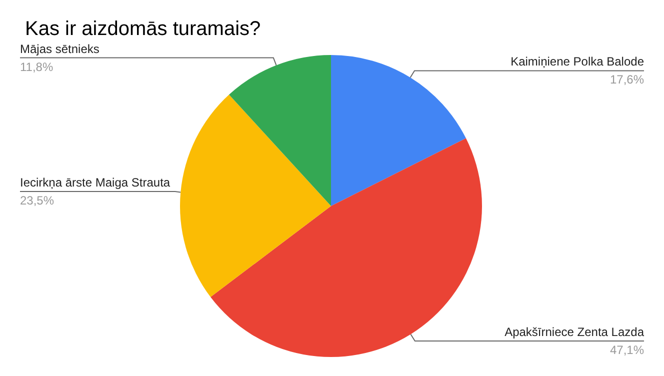 The width and height of the screenshot is (664, 376). What do you see at coordinates (577, 61) in the screenshot?
I see `slice-label: Kaimiņiene Polka Balode` at bounding box center [577, 61].